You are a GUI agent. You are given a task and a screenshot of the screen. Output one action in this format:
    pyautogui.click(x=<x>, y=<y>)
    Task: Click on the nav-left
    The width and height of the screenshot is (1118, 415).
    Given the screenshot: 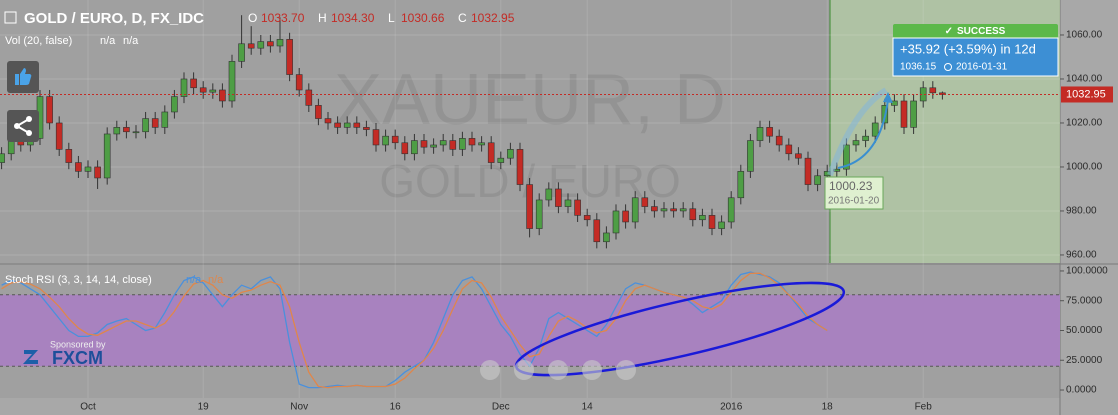 What is the action you would take?
    pyautogui.click(x=490, y=370)
    